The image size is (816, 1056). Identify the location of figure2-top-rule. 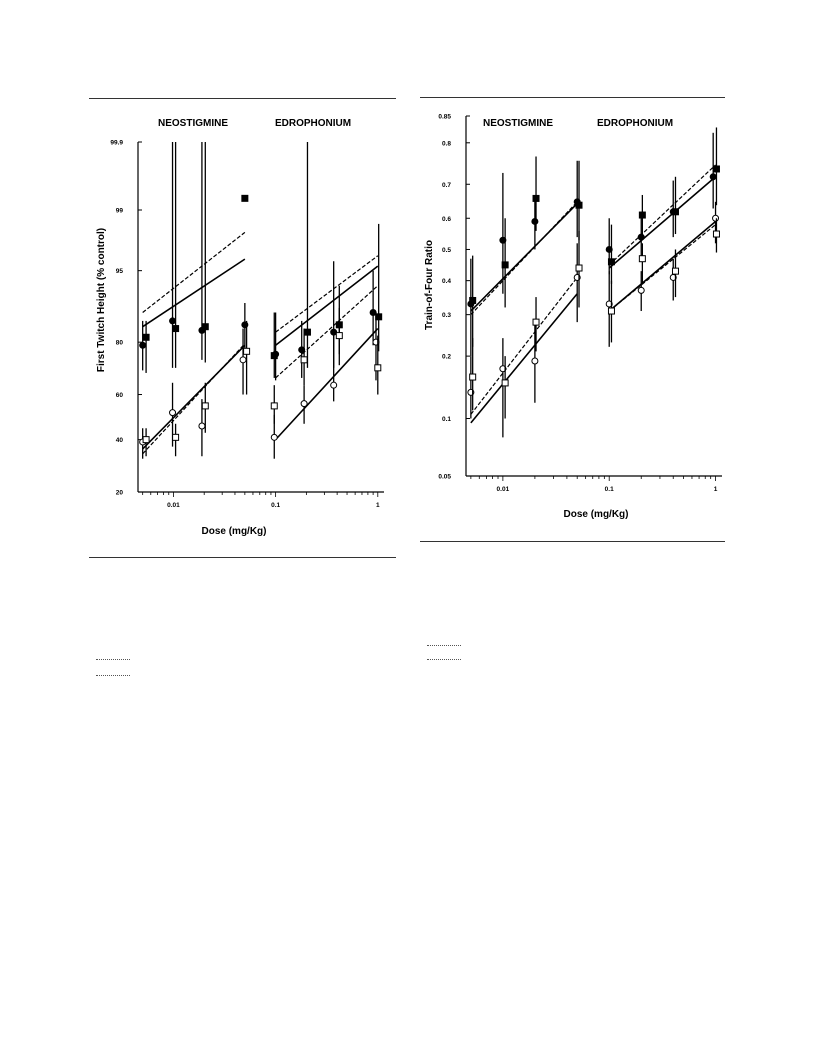
(572, 97).